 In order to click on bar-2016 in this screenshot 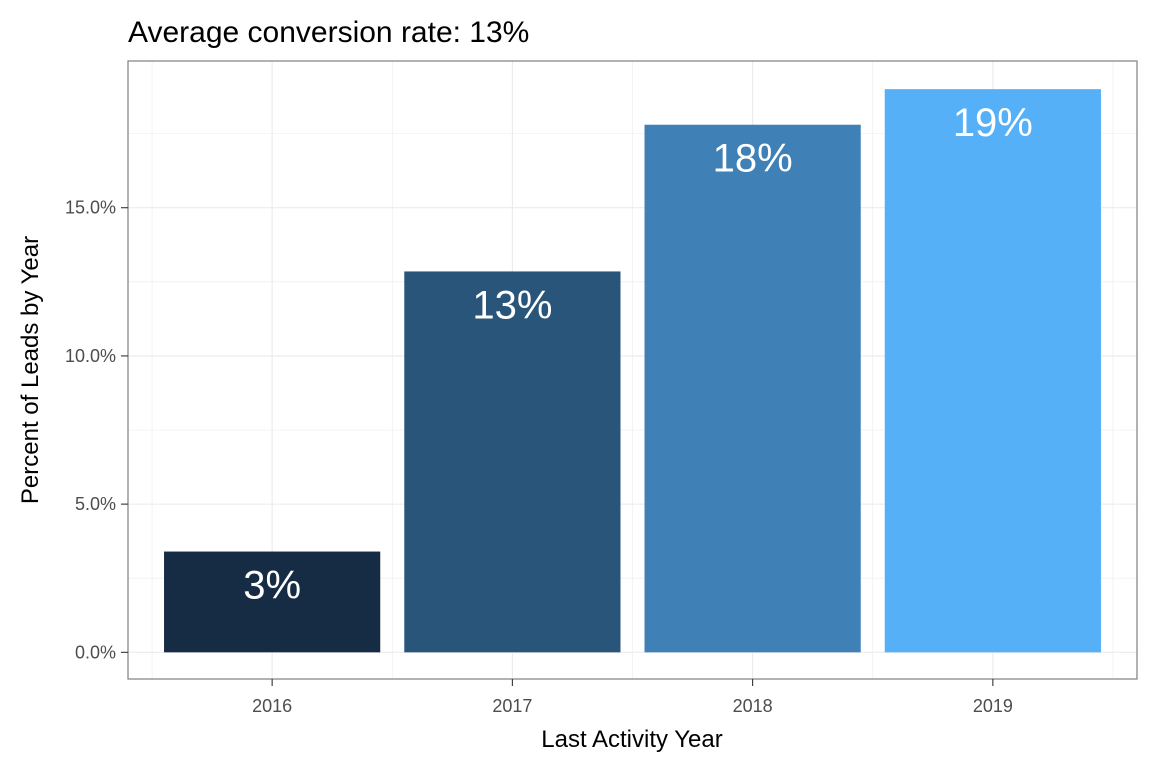, I will do `click(272, 602)`.